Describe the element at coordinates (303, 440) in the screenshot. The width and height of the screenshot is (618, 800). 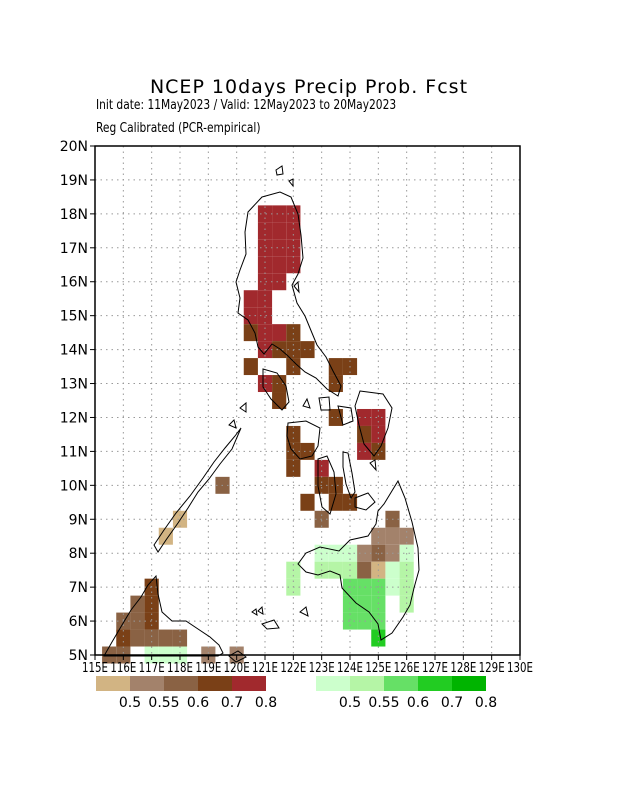
I see `panay-coast` at that location.